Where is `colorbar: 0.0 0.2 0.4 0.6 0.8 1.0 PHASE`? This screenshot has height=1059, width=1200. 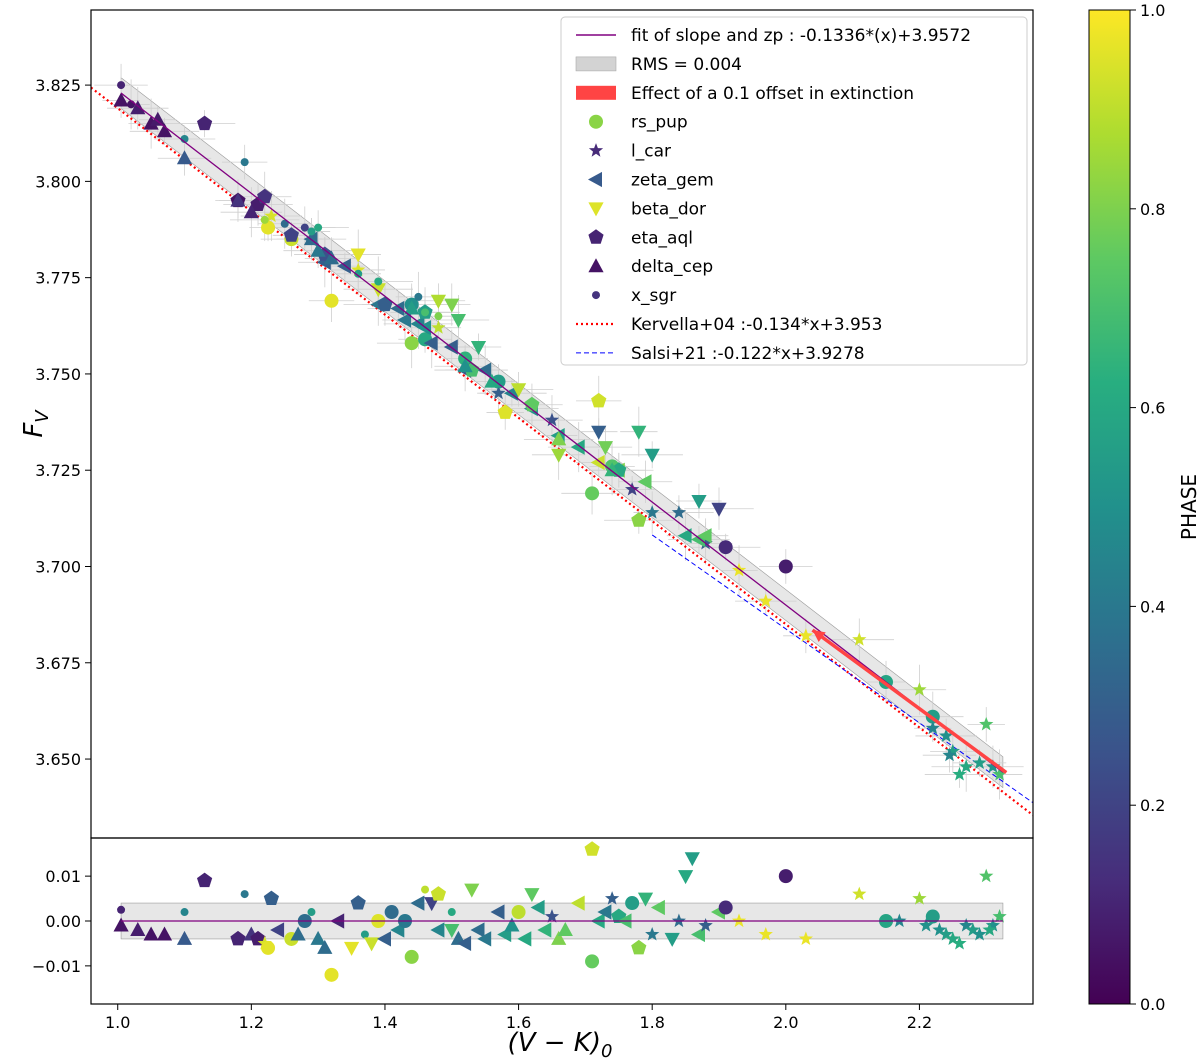 colorbar: 0.0 0.2 0.4 0.6 0.8 1.0 PHASE is located at coordinates (1144, 507).